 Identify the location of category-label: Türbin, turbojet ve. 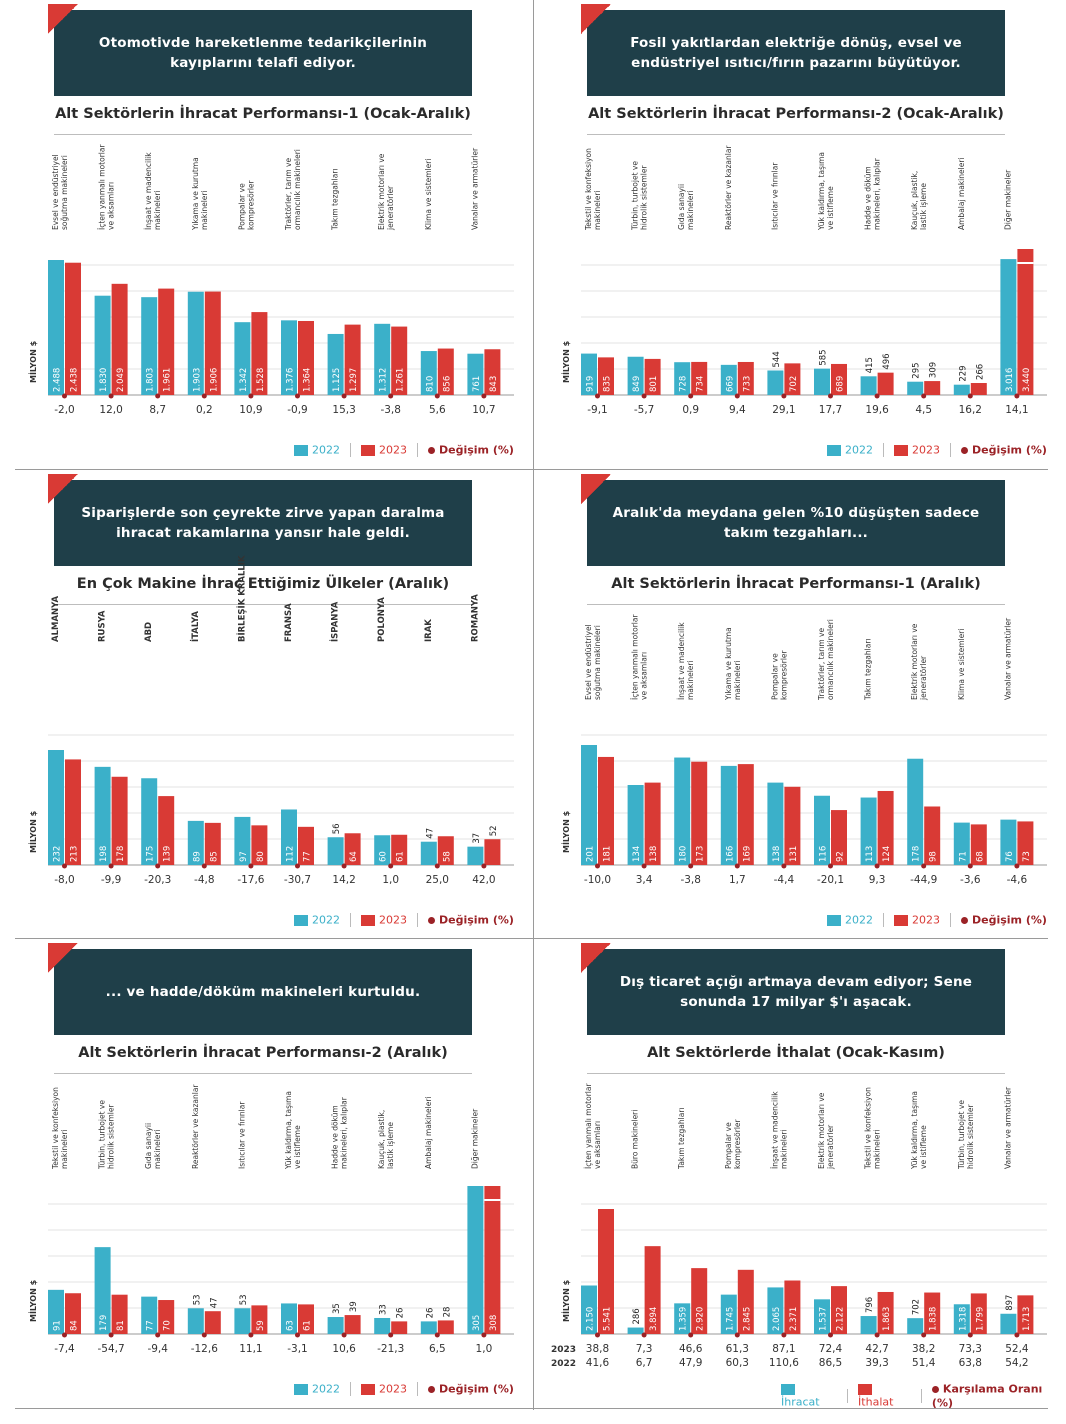
(635, 196).